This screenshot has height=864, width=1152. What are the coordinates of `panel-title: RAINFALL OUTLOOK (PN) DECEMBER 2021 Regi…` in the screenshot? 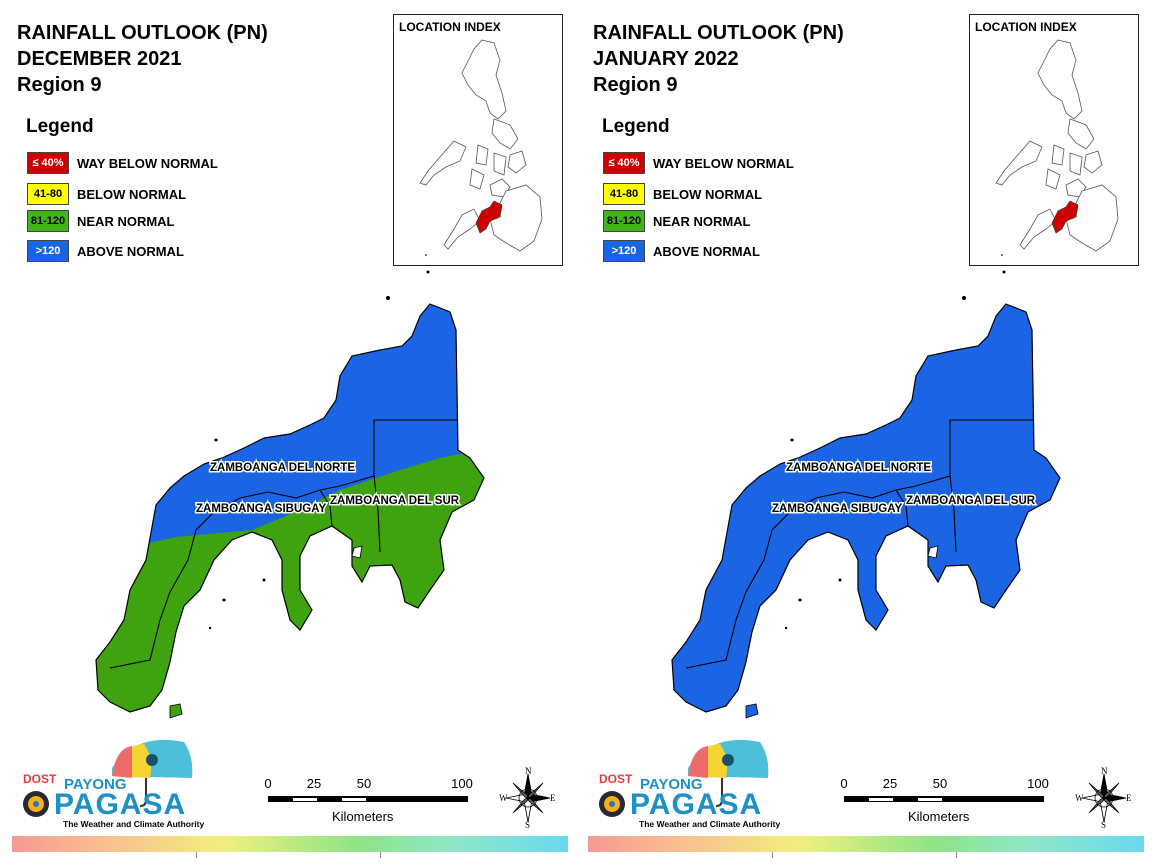 It's located at (142, 59).